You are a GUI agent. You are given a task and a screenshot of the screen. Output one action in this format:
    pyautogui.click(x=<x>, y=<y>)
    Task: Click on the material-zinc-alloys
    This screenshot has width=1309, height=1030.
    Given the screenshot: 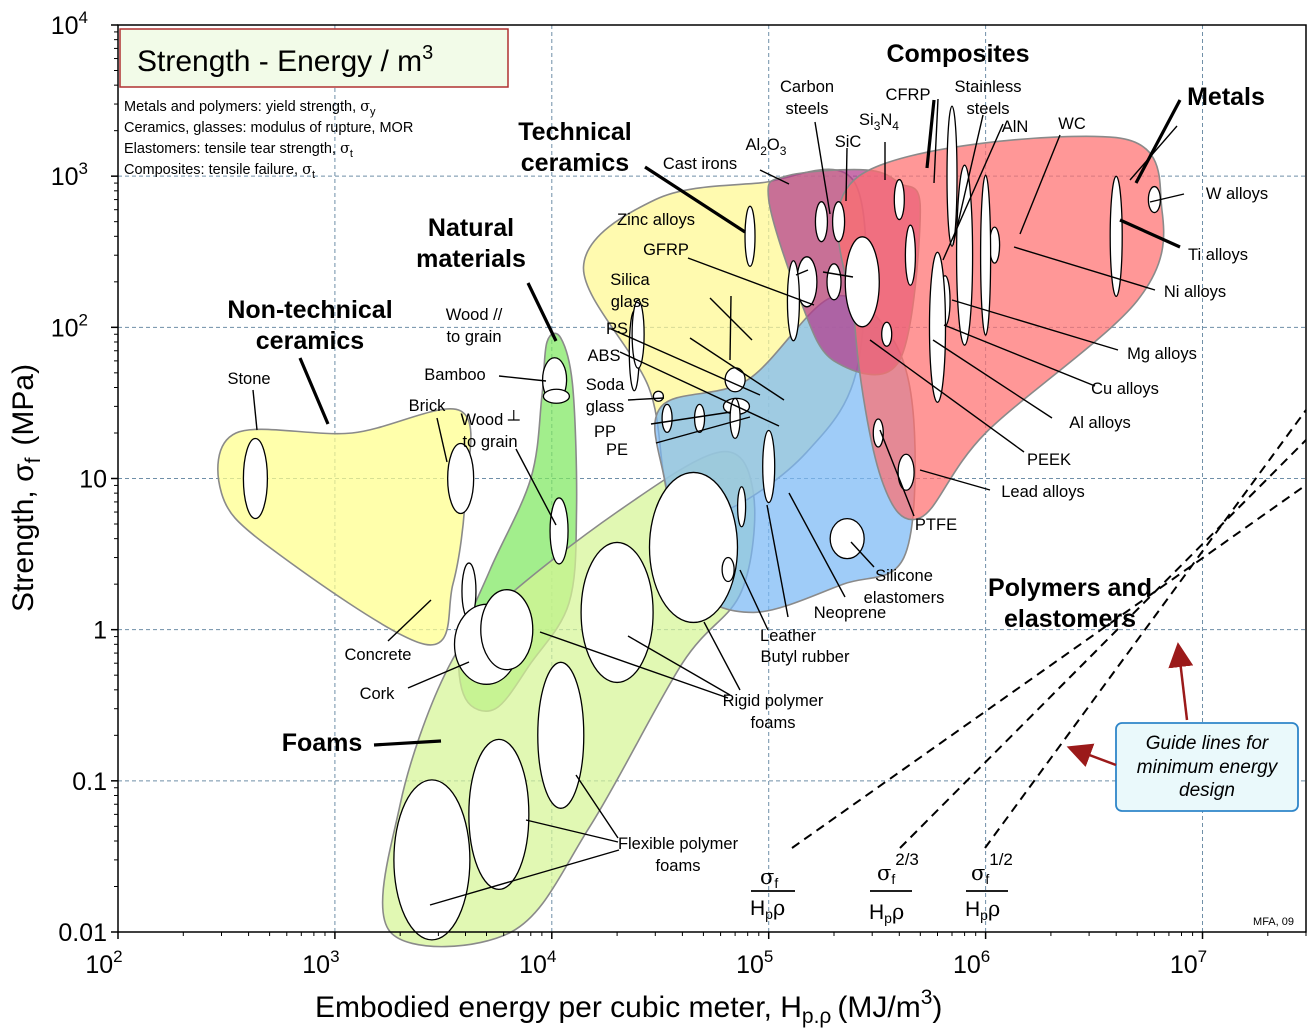 What is the action you would take?
    pyautogui.click(x=735, y=418)
    